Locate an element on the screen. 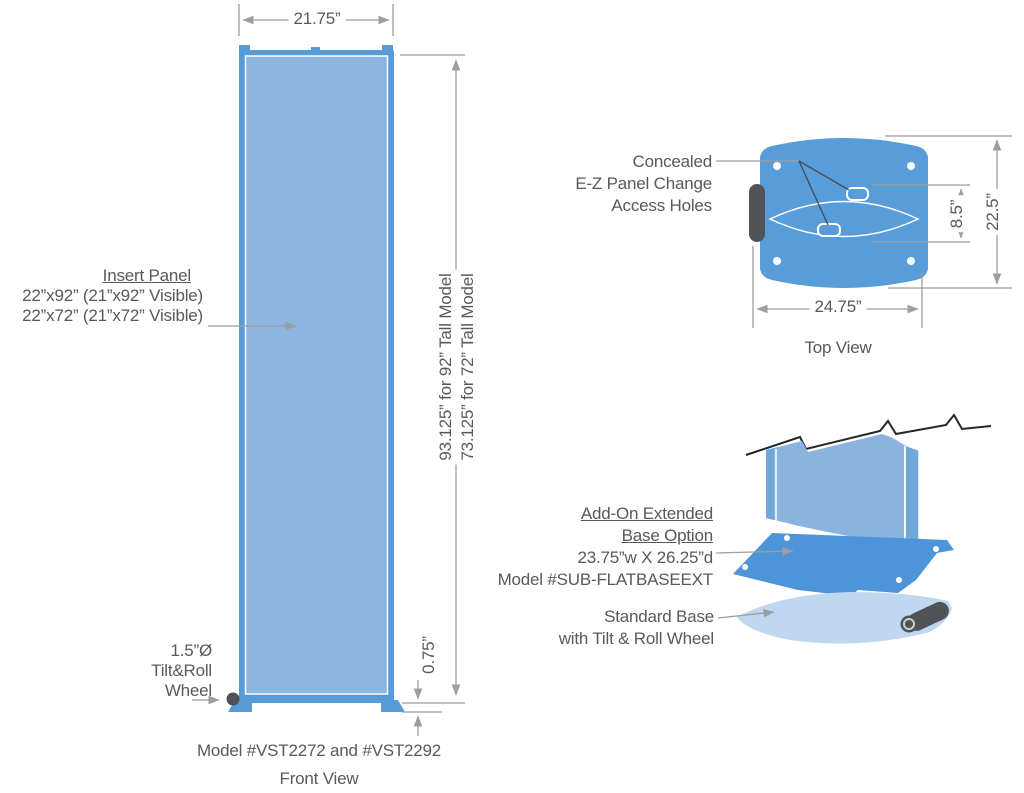 The height and width of the screenshot is (793, 1024). wheel-label-line2: Tilt&Roll is located at coordinates (181, 670).